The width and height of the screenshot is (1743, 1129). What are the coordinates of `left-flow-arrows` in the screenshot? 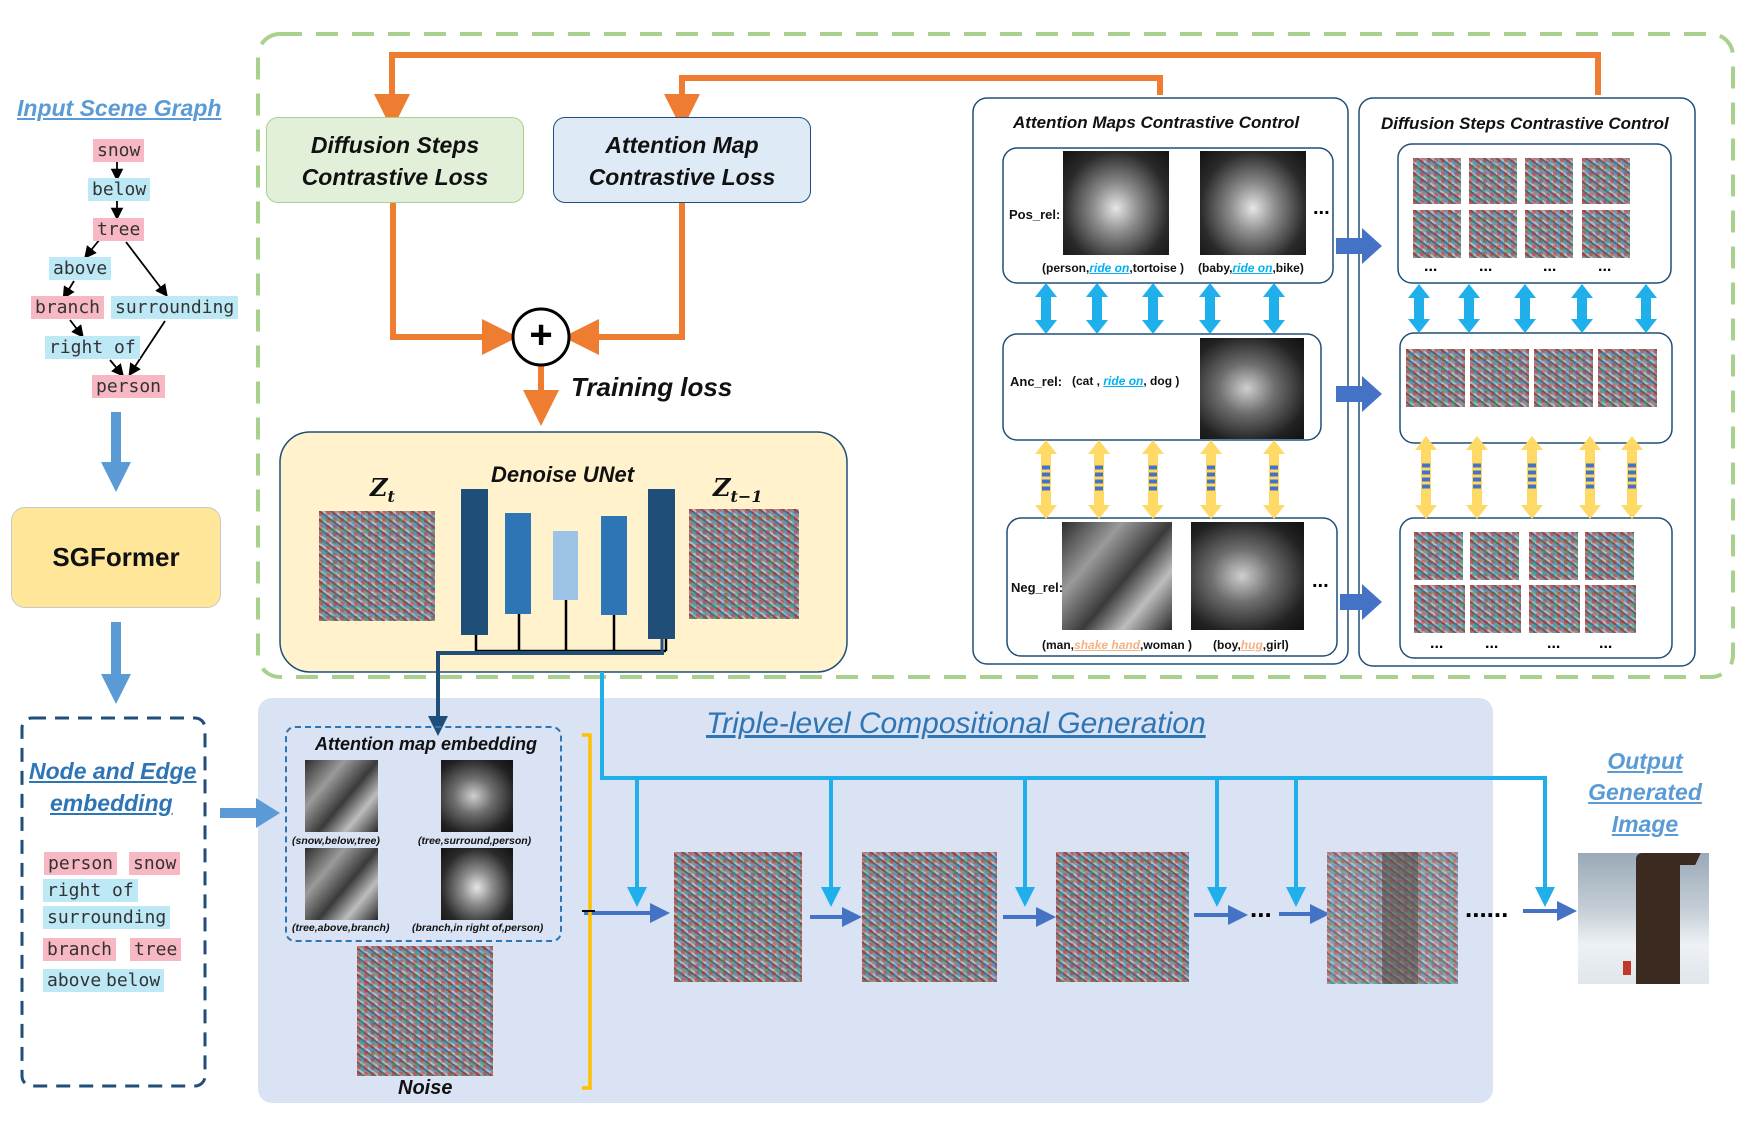 It's located at (190, 620).